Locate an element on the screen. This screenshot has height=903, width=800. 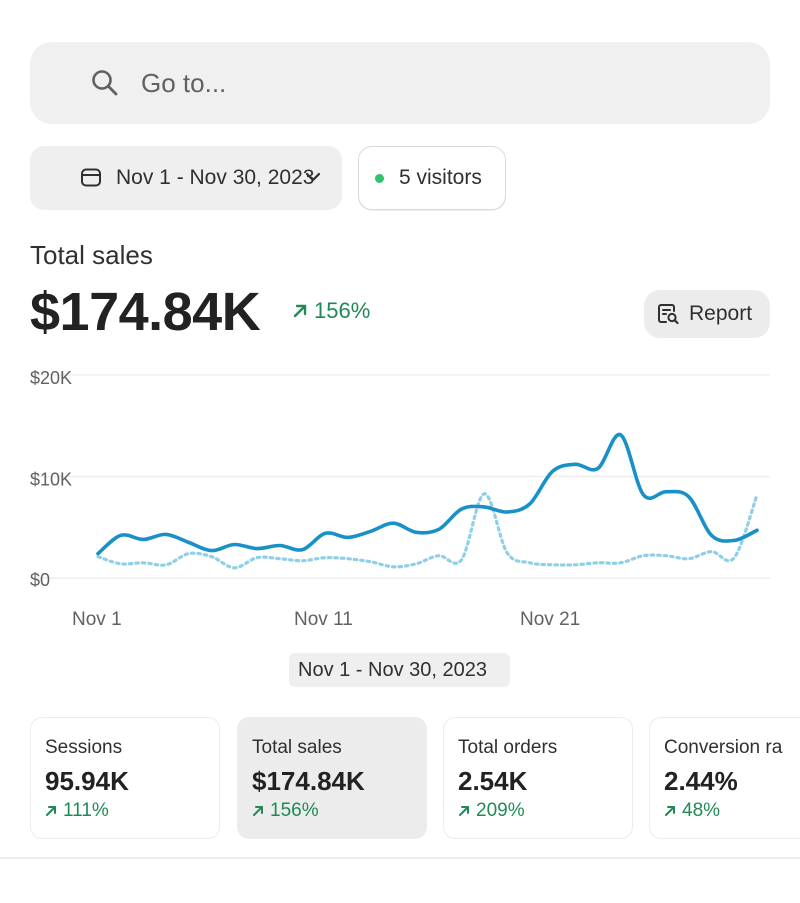
y-tick-label: $0 is located at coordinates (40, 580).